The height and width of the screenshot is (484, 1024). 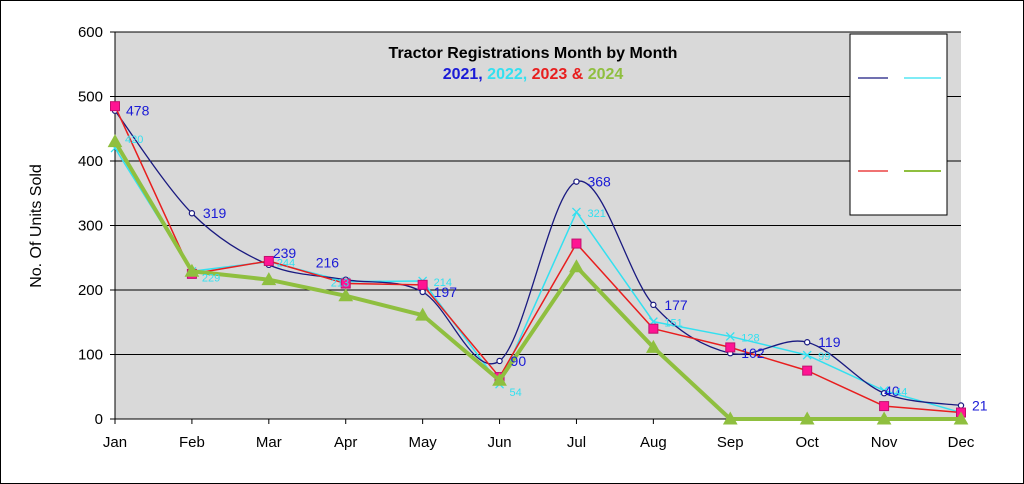 What do you see at coordinates (192, 213) in the screenshot?
I see `point-2021-Feb` at bounding box center [192, 213].